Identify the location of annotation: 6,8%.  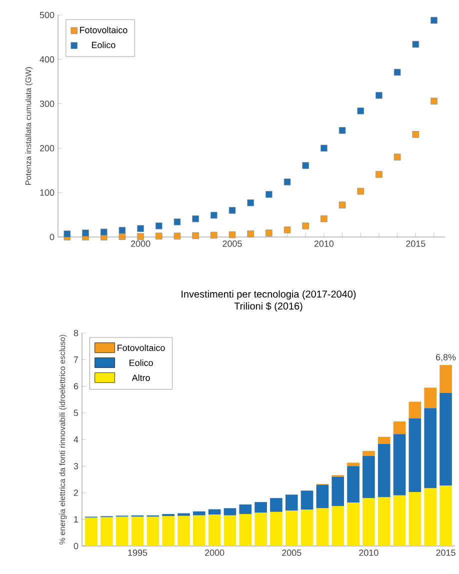
(446, 358).